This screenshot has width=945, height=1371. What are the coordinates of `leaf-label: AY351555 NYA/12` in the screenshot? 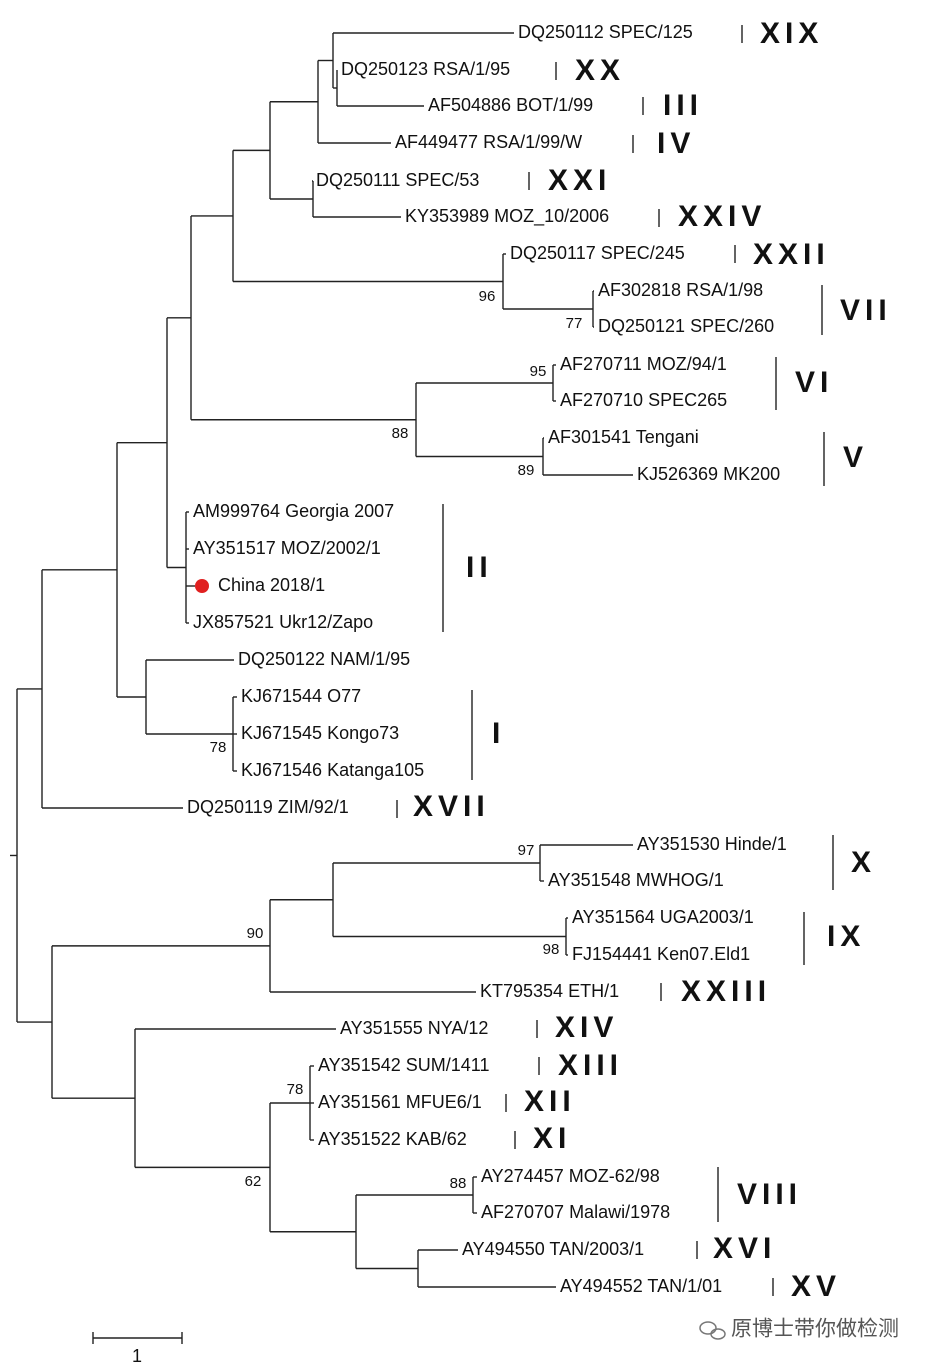 It's located at (414, 1028).